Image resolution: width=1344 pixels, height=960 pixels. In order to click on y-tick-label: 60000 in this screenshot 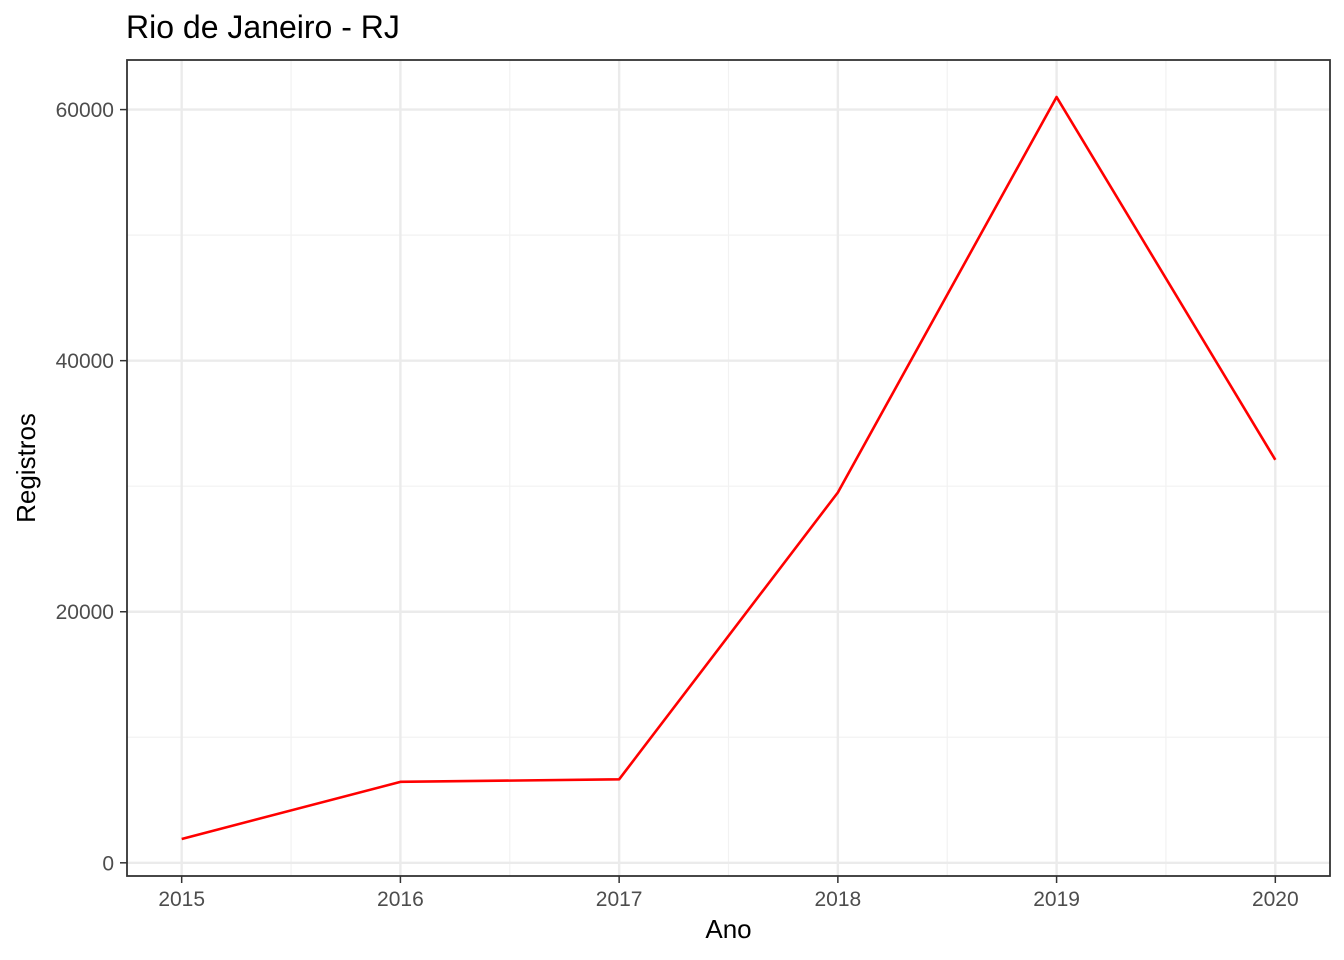, I will do `click(85, 110)`.